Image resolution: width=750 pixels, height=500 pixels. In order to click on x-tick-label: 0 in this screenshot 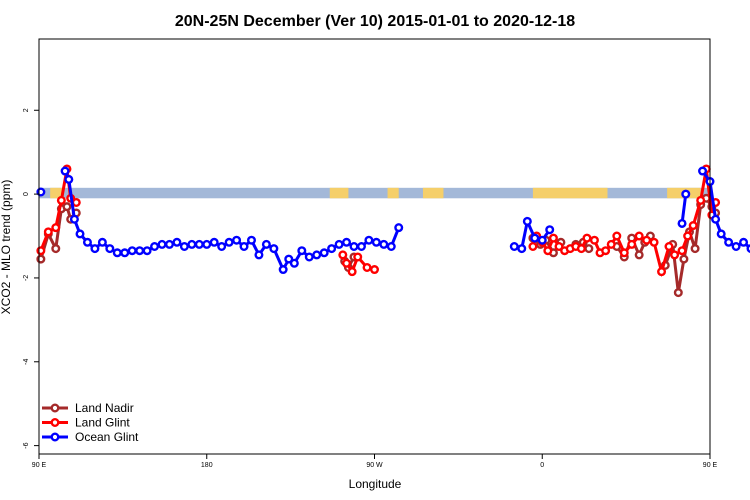, I will do `click(542, 465)`.